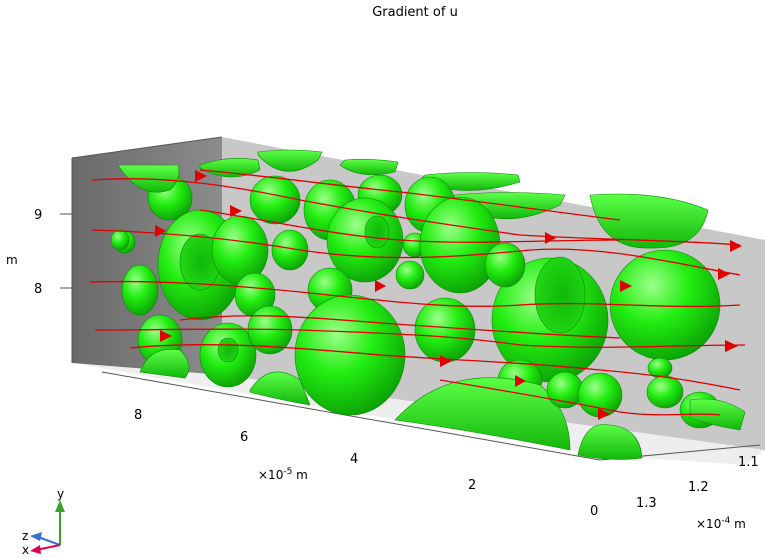 The height and width of the screenshot is (558, 765). I want to click on triad-y-label: y, so click(60, 494).